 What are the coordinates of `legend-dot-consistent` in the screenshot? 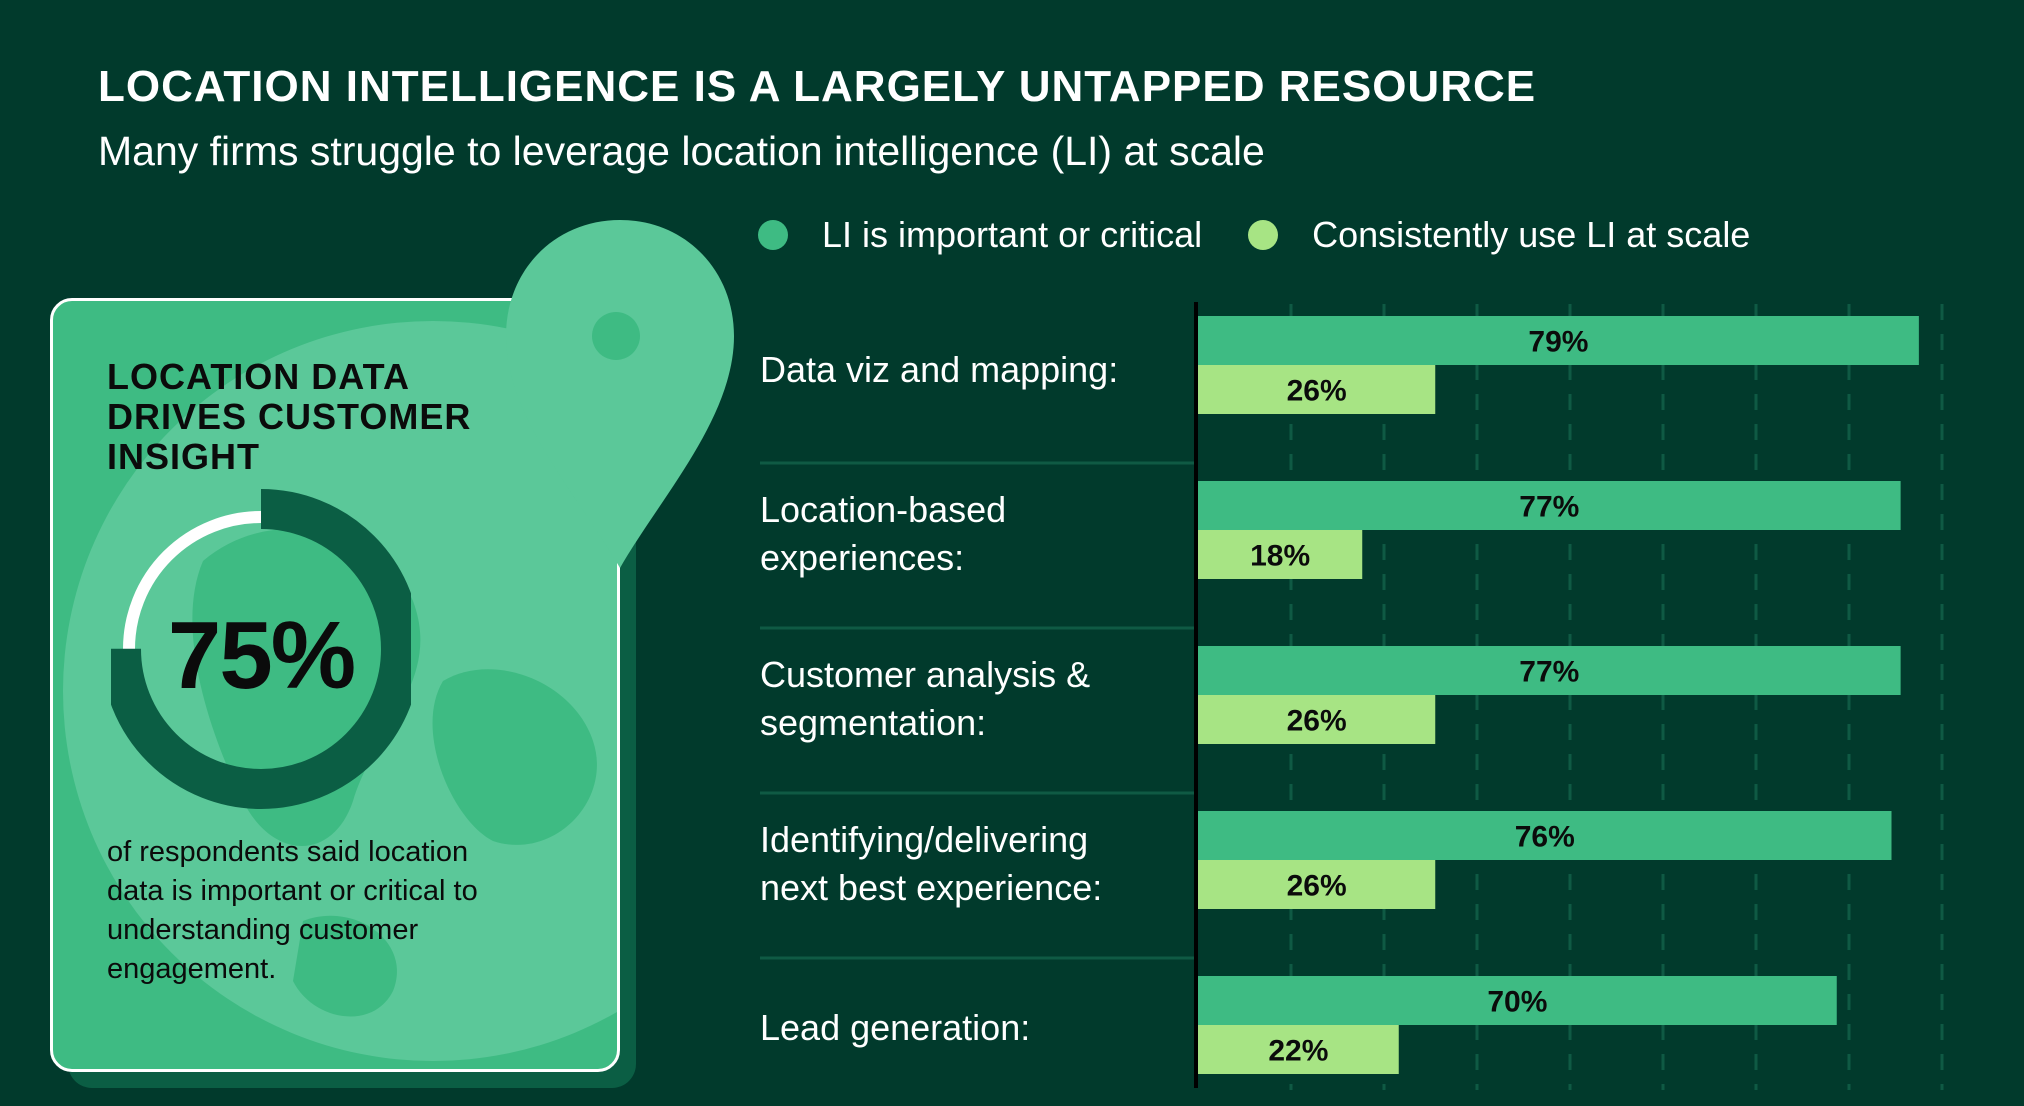 It's located at (1263, 235).